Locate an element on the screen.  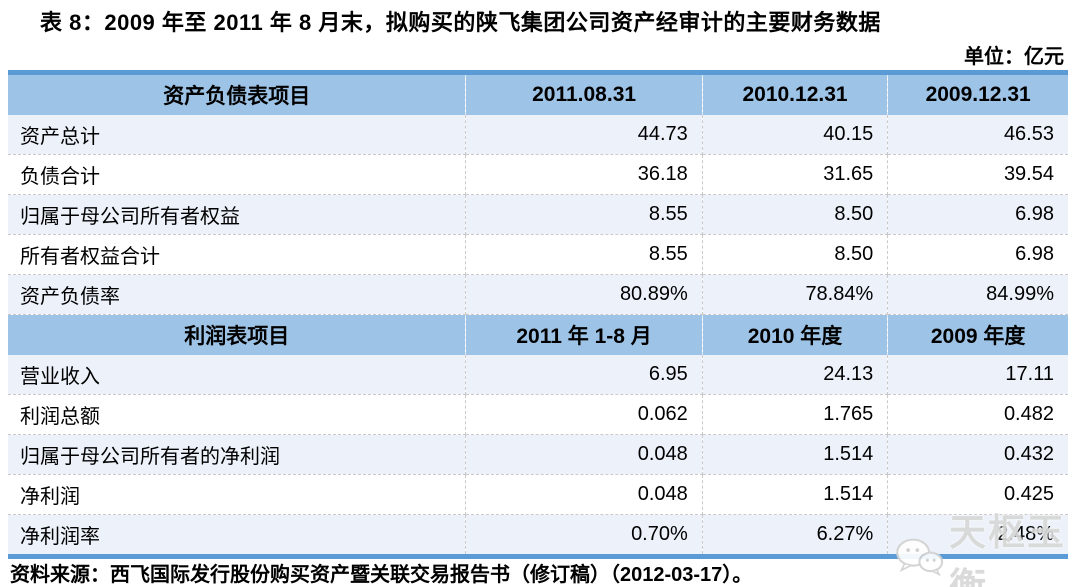
table-cell: 31.65 is located at coordinates (795, 174).